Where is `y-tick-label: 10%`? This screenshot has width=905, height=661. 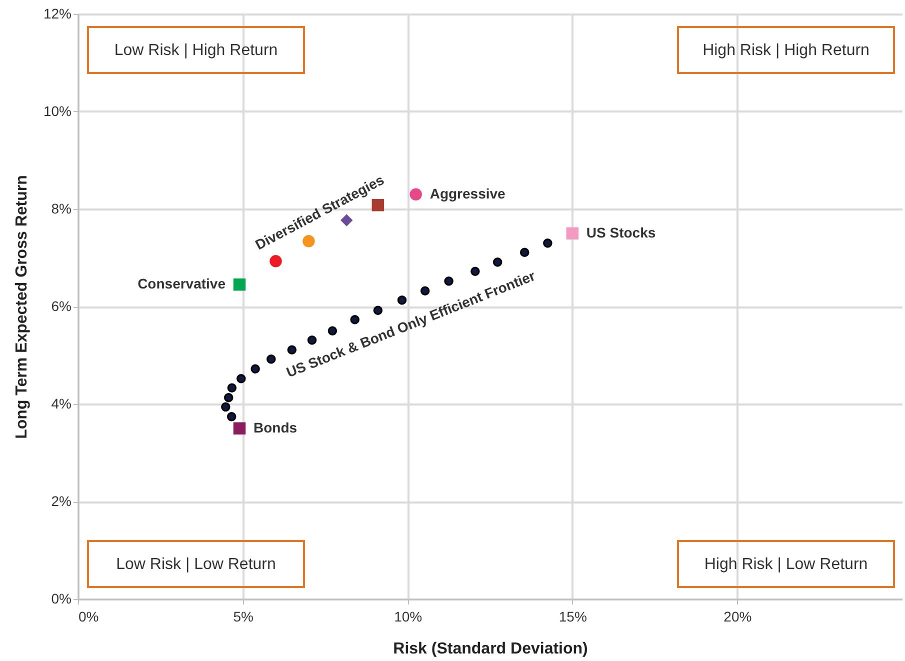 y-tick-label: 10% is located at coordinates (57, 111).